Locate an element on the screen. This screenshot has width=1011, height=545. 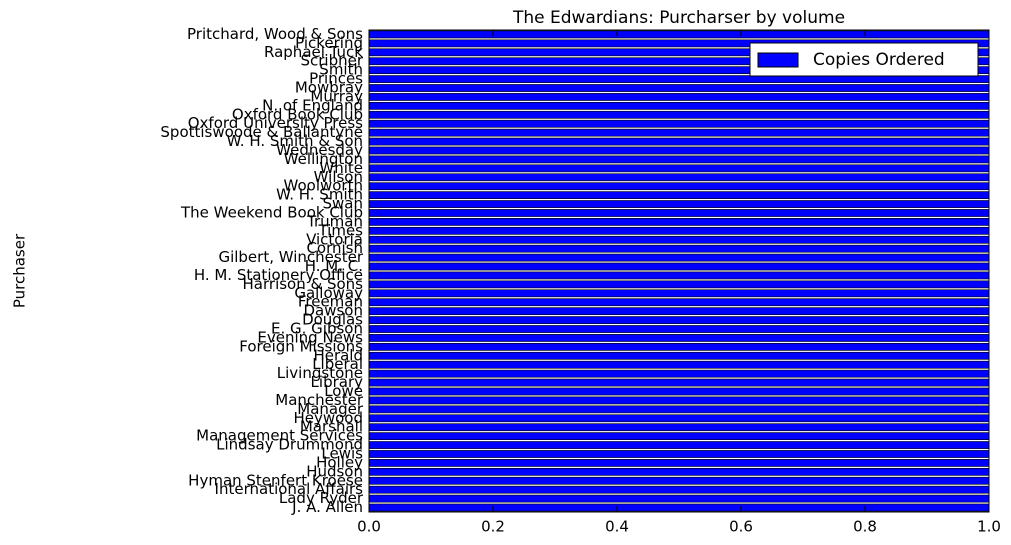
y-tick-label: Harrison & Sons is located at coordinates (303, 284).